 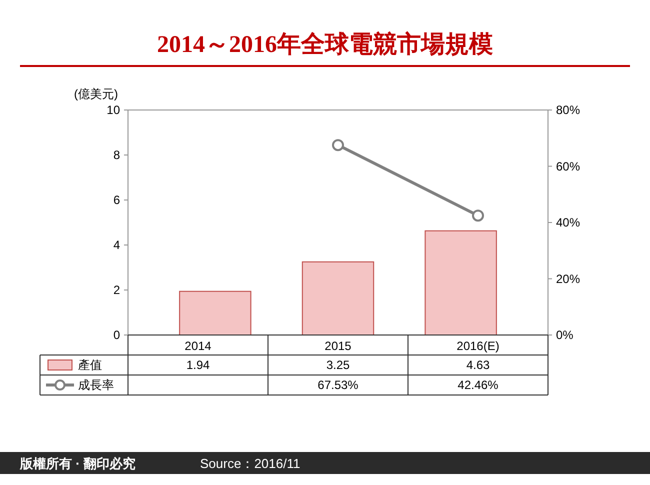 What do you see at coordinates (338, 385) in the screenshot?
I see `data-label: 67.53%` at bounding box center [338, 385].